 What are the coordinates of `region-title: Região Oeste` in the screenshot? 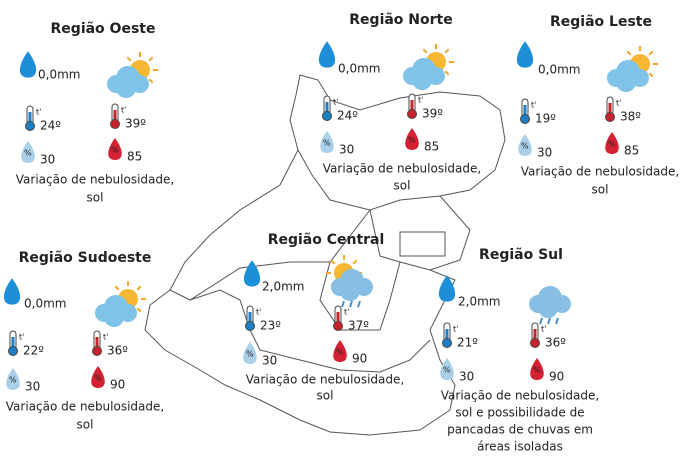 It's located at (103, 29).